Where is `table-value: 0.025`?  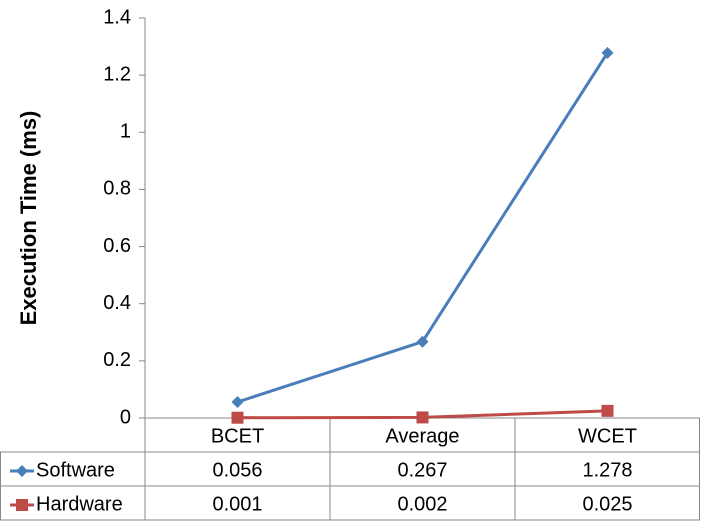 table-value: 0.025 is located at coordinates (607, 504).